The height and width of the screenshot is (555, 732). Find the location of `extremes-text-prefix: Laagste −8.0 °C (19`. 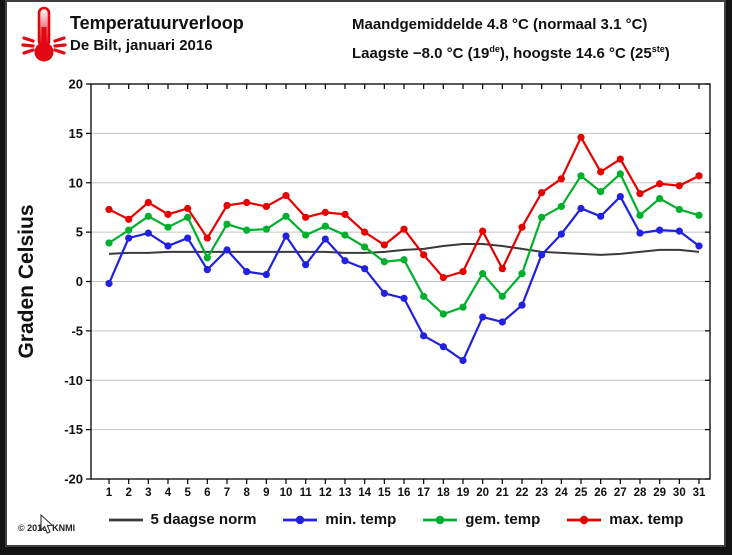

extremes-text-prefix: Laagste −8.0 °C (19 is located at coordinates (421, 53).